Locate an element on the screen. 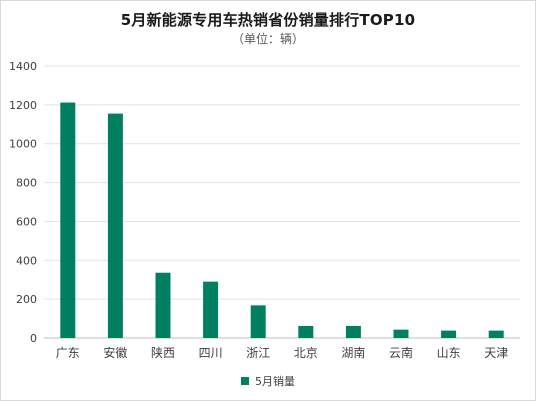 The width and height of the screenshot is (536, 401). legend-swatch is located at coordinates (245, 381).